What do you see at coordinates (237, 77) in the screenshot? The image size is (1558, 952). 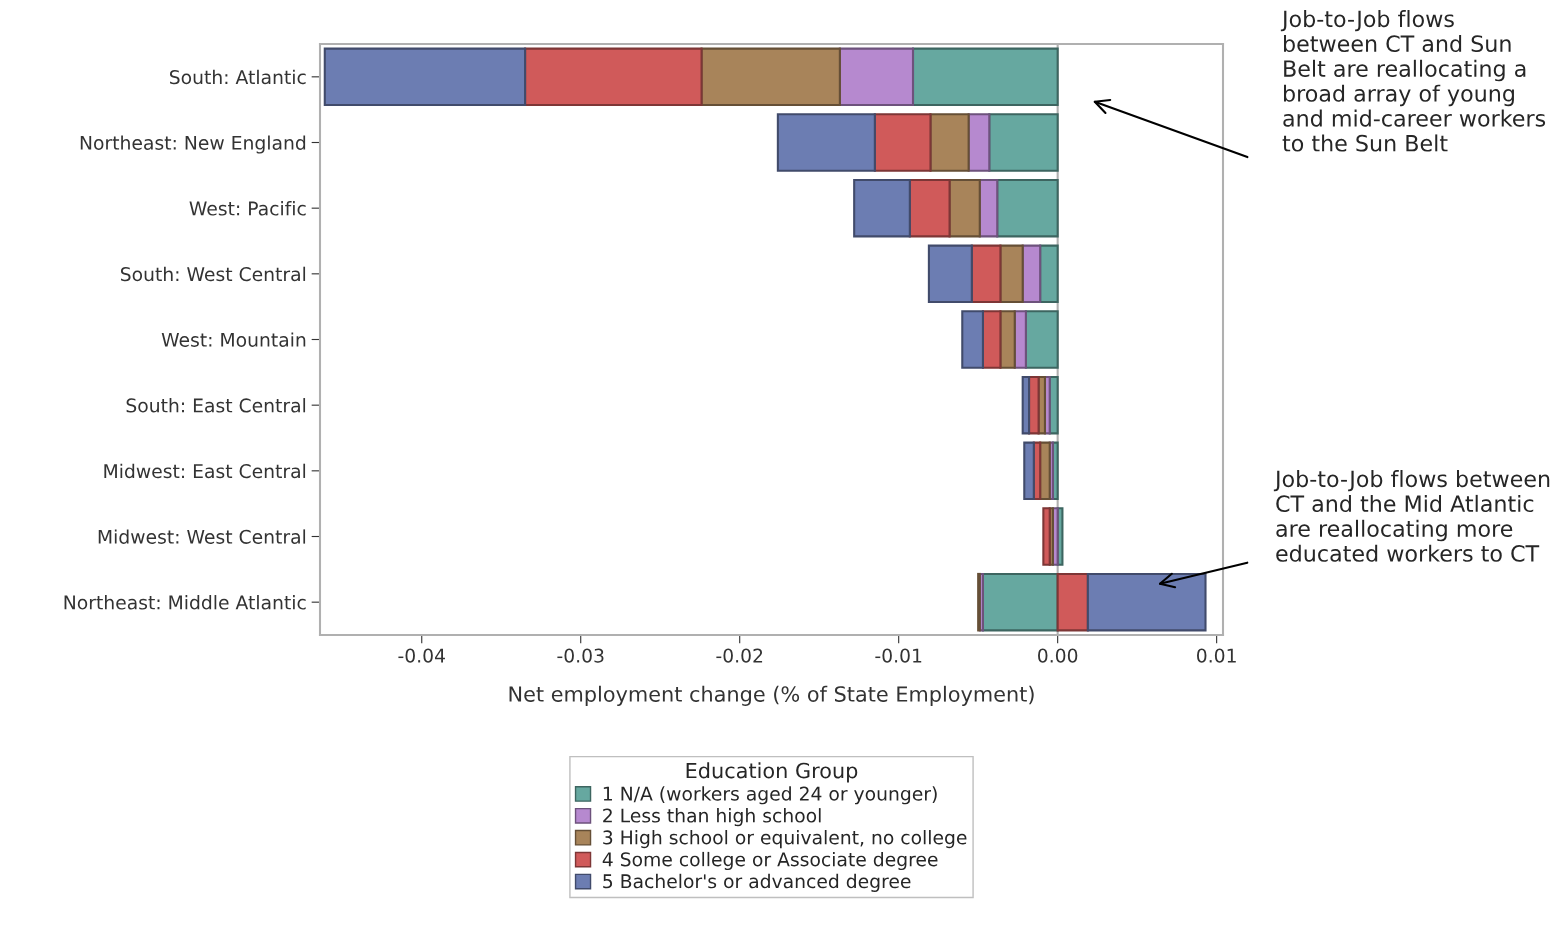 I see `y-tick-label: South: Atlantic` at bounding box center [237, 77].